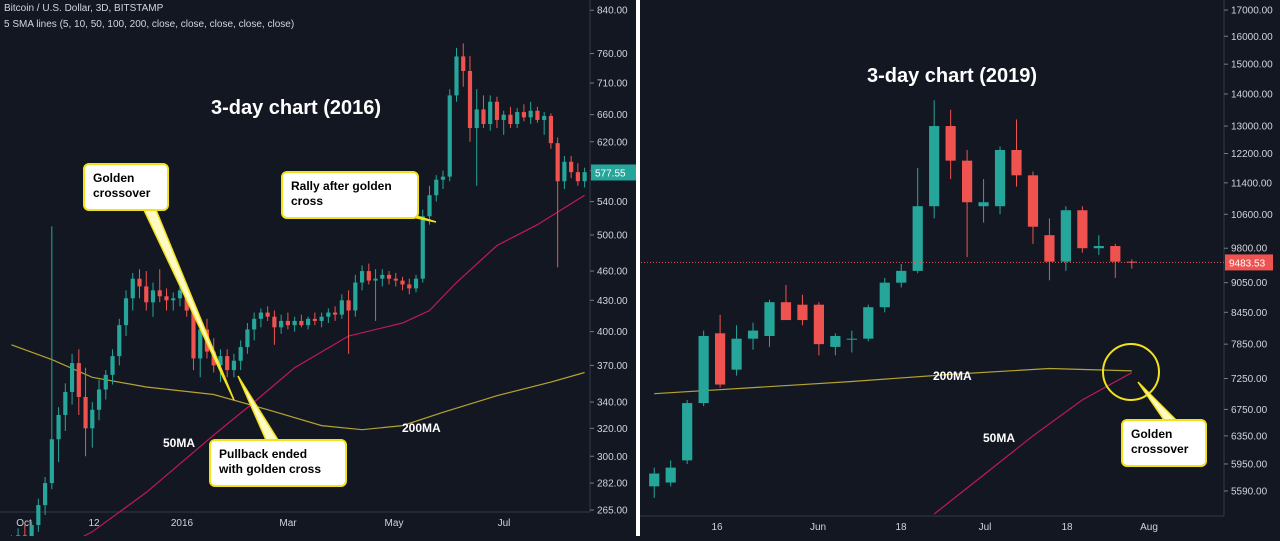 The height and width of the screenshot is (541, 1280). What do you see at coordinates (1252, 95) in the screenshot?
I see `y-tick-label: 14000.00` at bounding box center [1252, 95].